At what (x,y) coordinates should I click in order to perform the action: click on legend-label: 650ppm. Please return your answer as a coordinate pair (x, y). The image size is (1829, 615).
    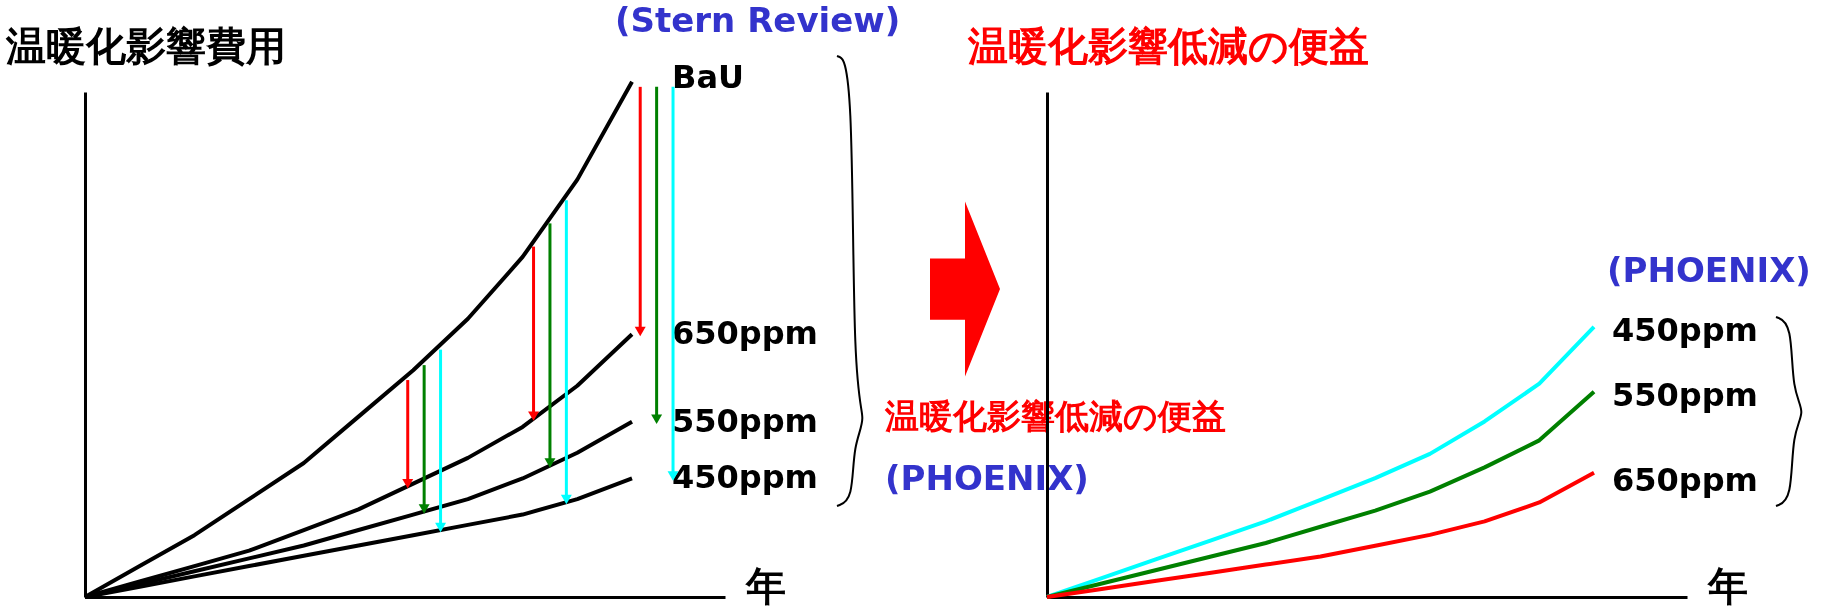
    Looking at the image, I should click on (745, 333).